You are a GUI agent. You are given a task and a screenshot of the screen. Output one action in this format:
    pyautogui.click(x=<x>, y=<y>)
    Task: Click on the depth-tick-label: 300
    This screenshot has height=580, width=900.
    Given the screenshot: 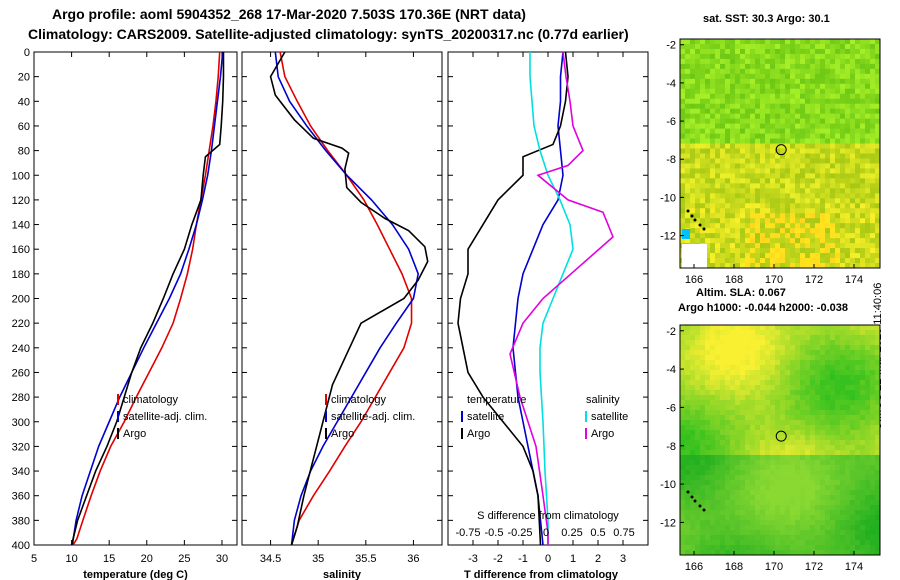 What is the action you would take?
    pyautogui.click(x=21, y=423)
    